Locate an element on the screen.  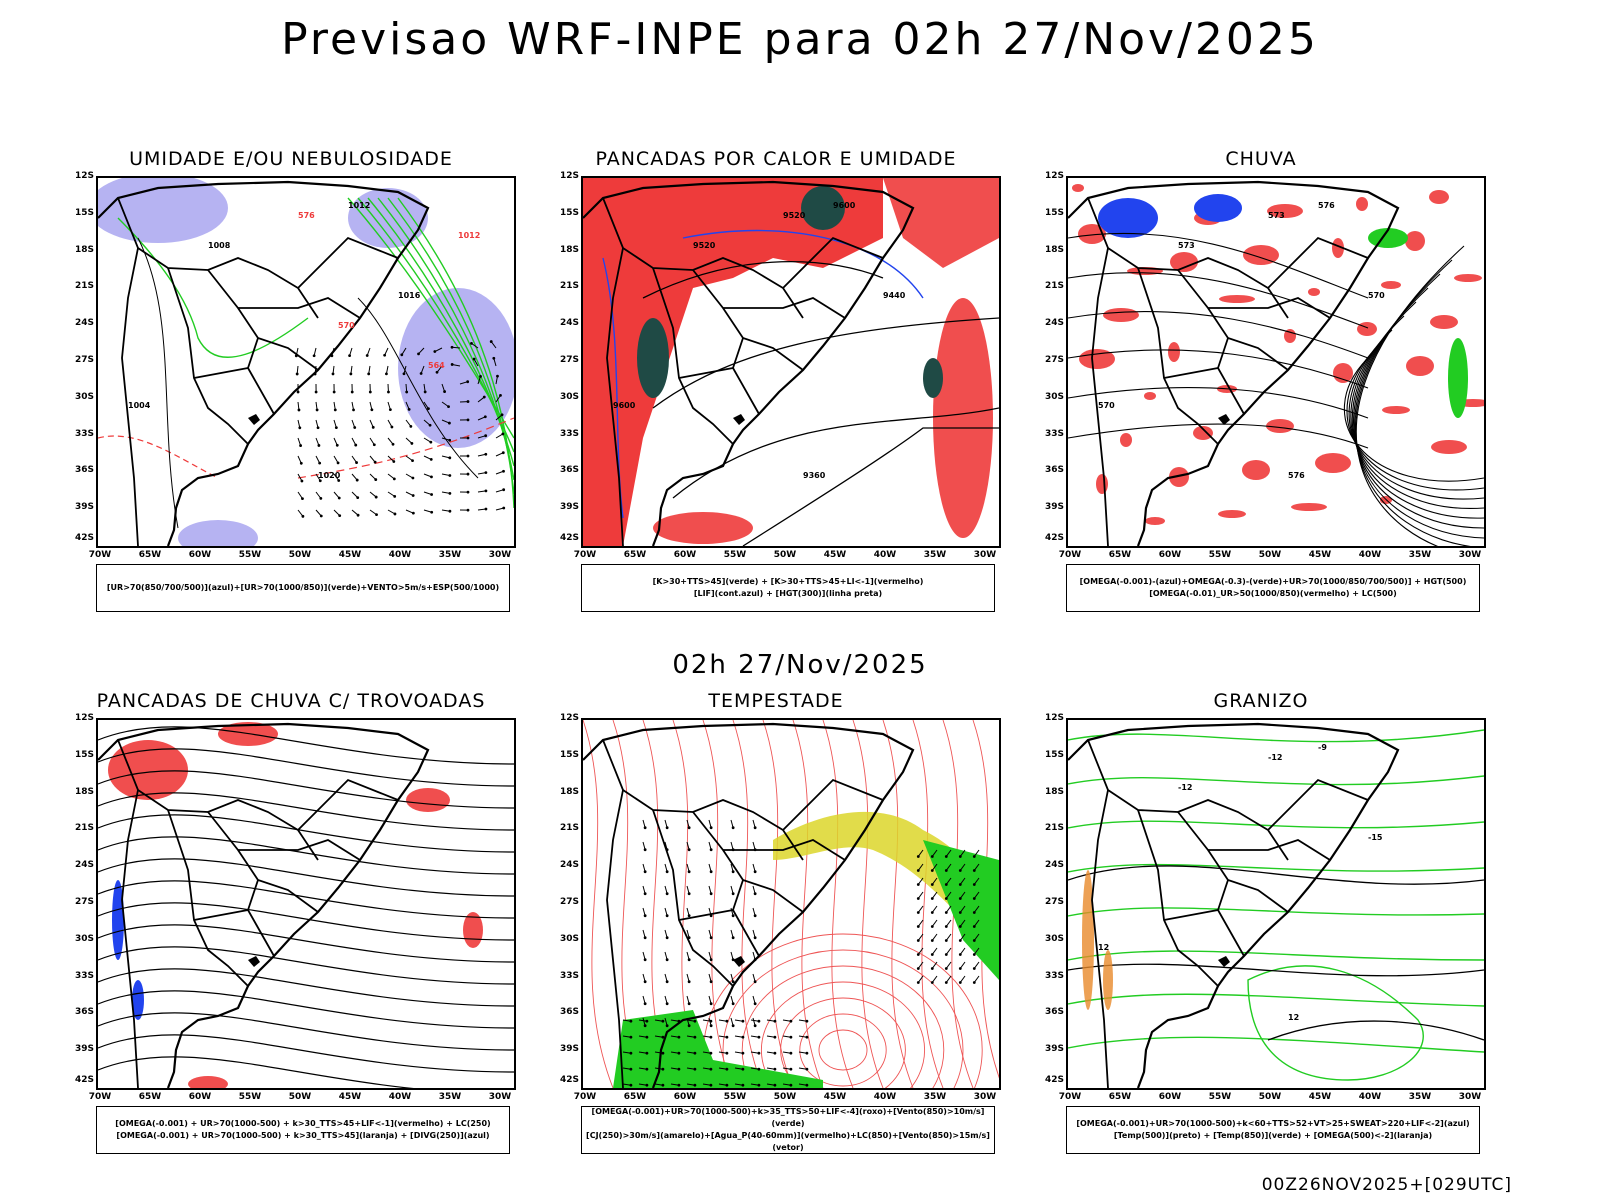
map-svg is located at coordinates (306, 905).